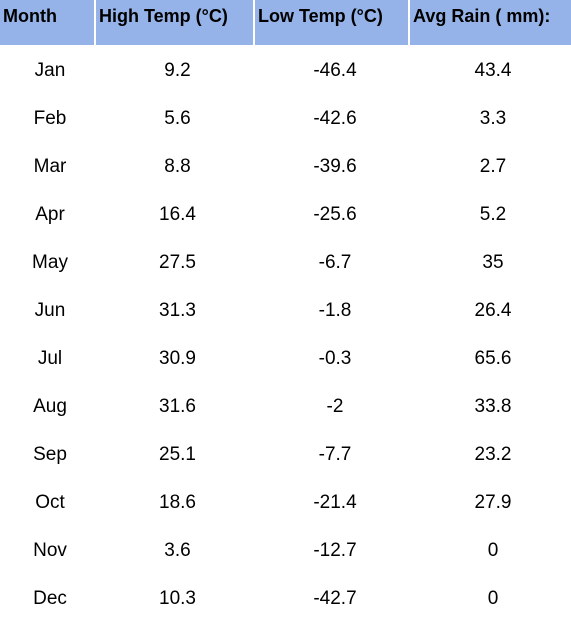  What do you see at coordinates (285, 263) in the screenshot?
I see `table-row: May 27.5 -6.7 35` at bounding box center [285, 263].